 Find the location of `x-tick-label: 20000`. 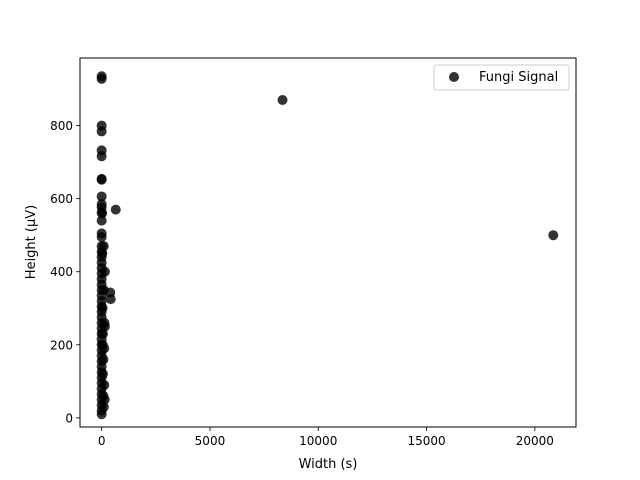

x-tick-label: 20000 is located at coordinates (535, 441).